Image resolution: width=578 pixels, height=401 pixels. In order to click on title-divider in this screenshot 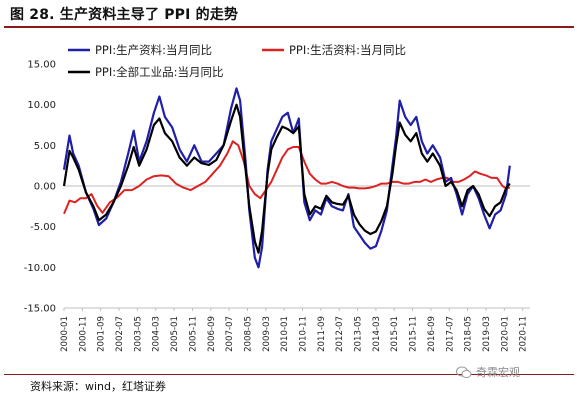, I will do `click(289, 27)`.